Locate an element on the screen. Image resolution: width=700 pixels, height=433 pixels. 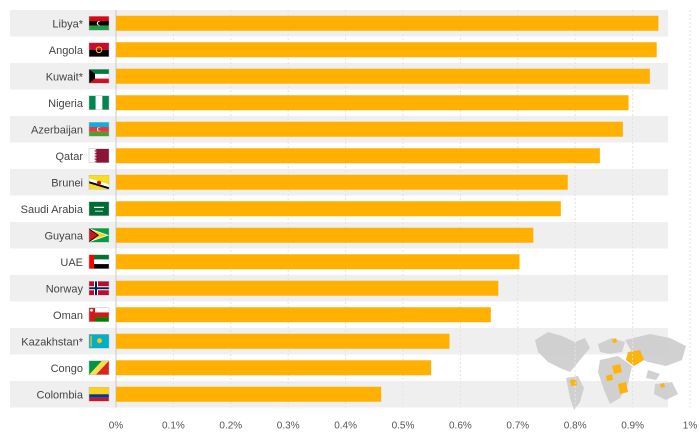
category-label: Norway is located at coordinates (65, 289).